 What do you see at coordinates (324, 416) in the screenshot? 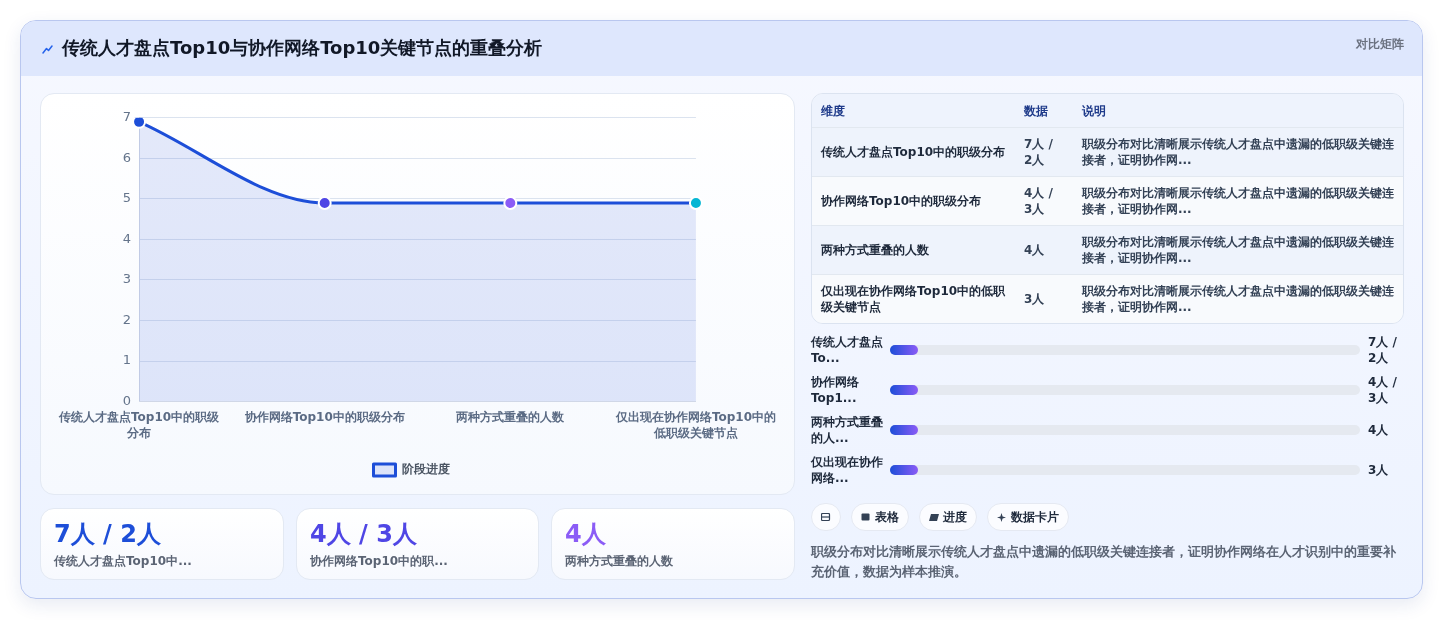
I see `x-tick-label: 协作网络Top10中的职级分布` at bounding box center [324, 416].